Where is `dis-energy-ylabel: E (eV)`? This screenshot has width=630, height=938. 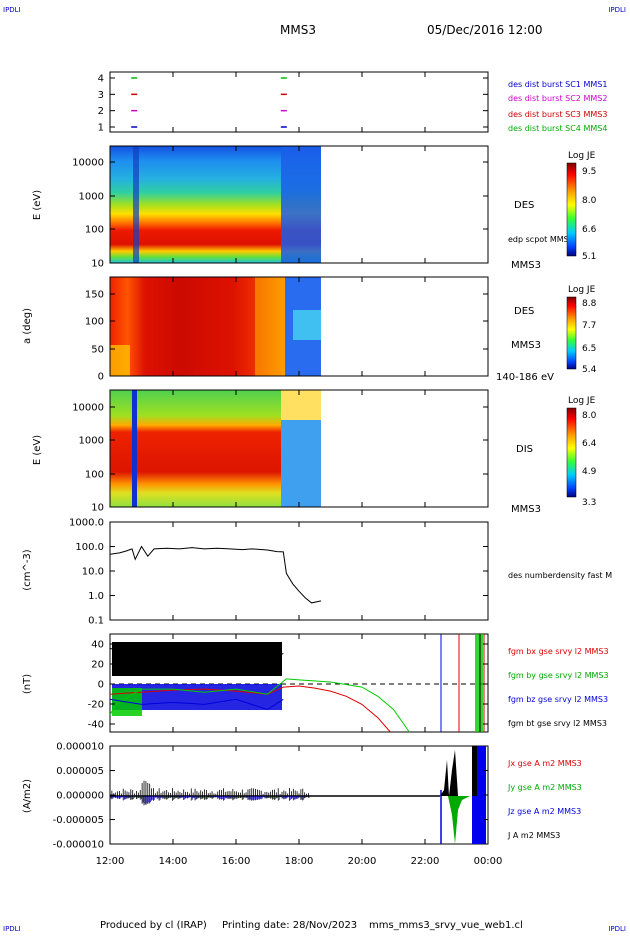
dis-energy-ylabel: E (eV) is located at coordinates (37, 450).